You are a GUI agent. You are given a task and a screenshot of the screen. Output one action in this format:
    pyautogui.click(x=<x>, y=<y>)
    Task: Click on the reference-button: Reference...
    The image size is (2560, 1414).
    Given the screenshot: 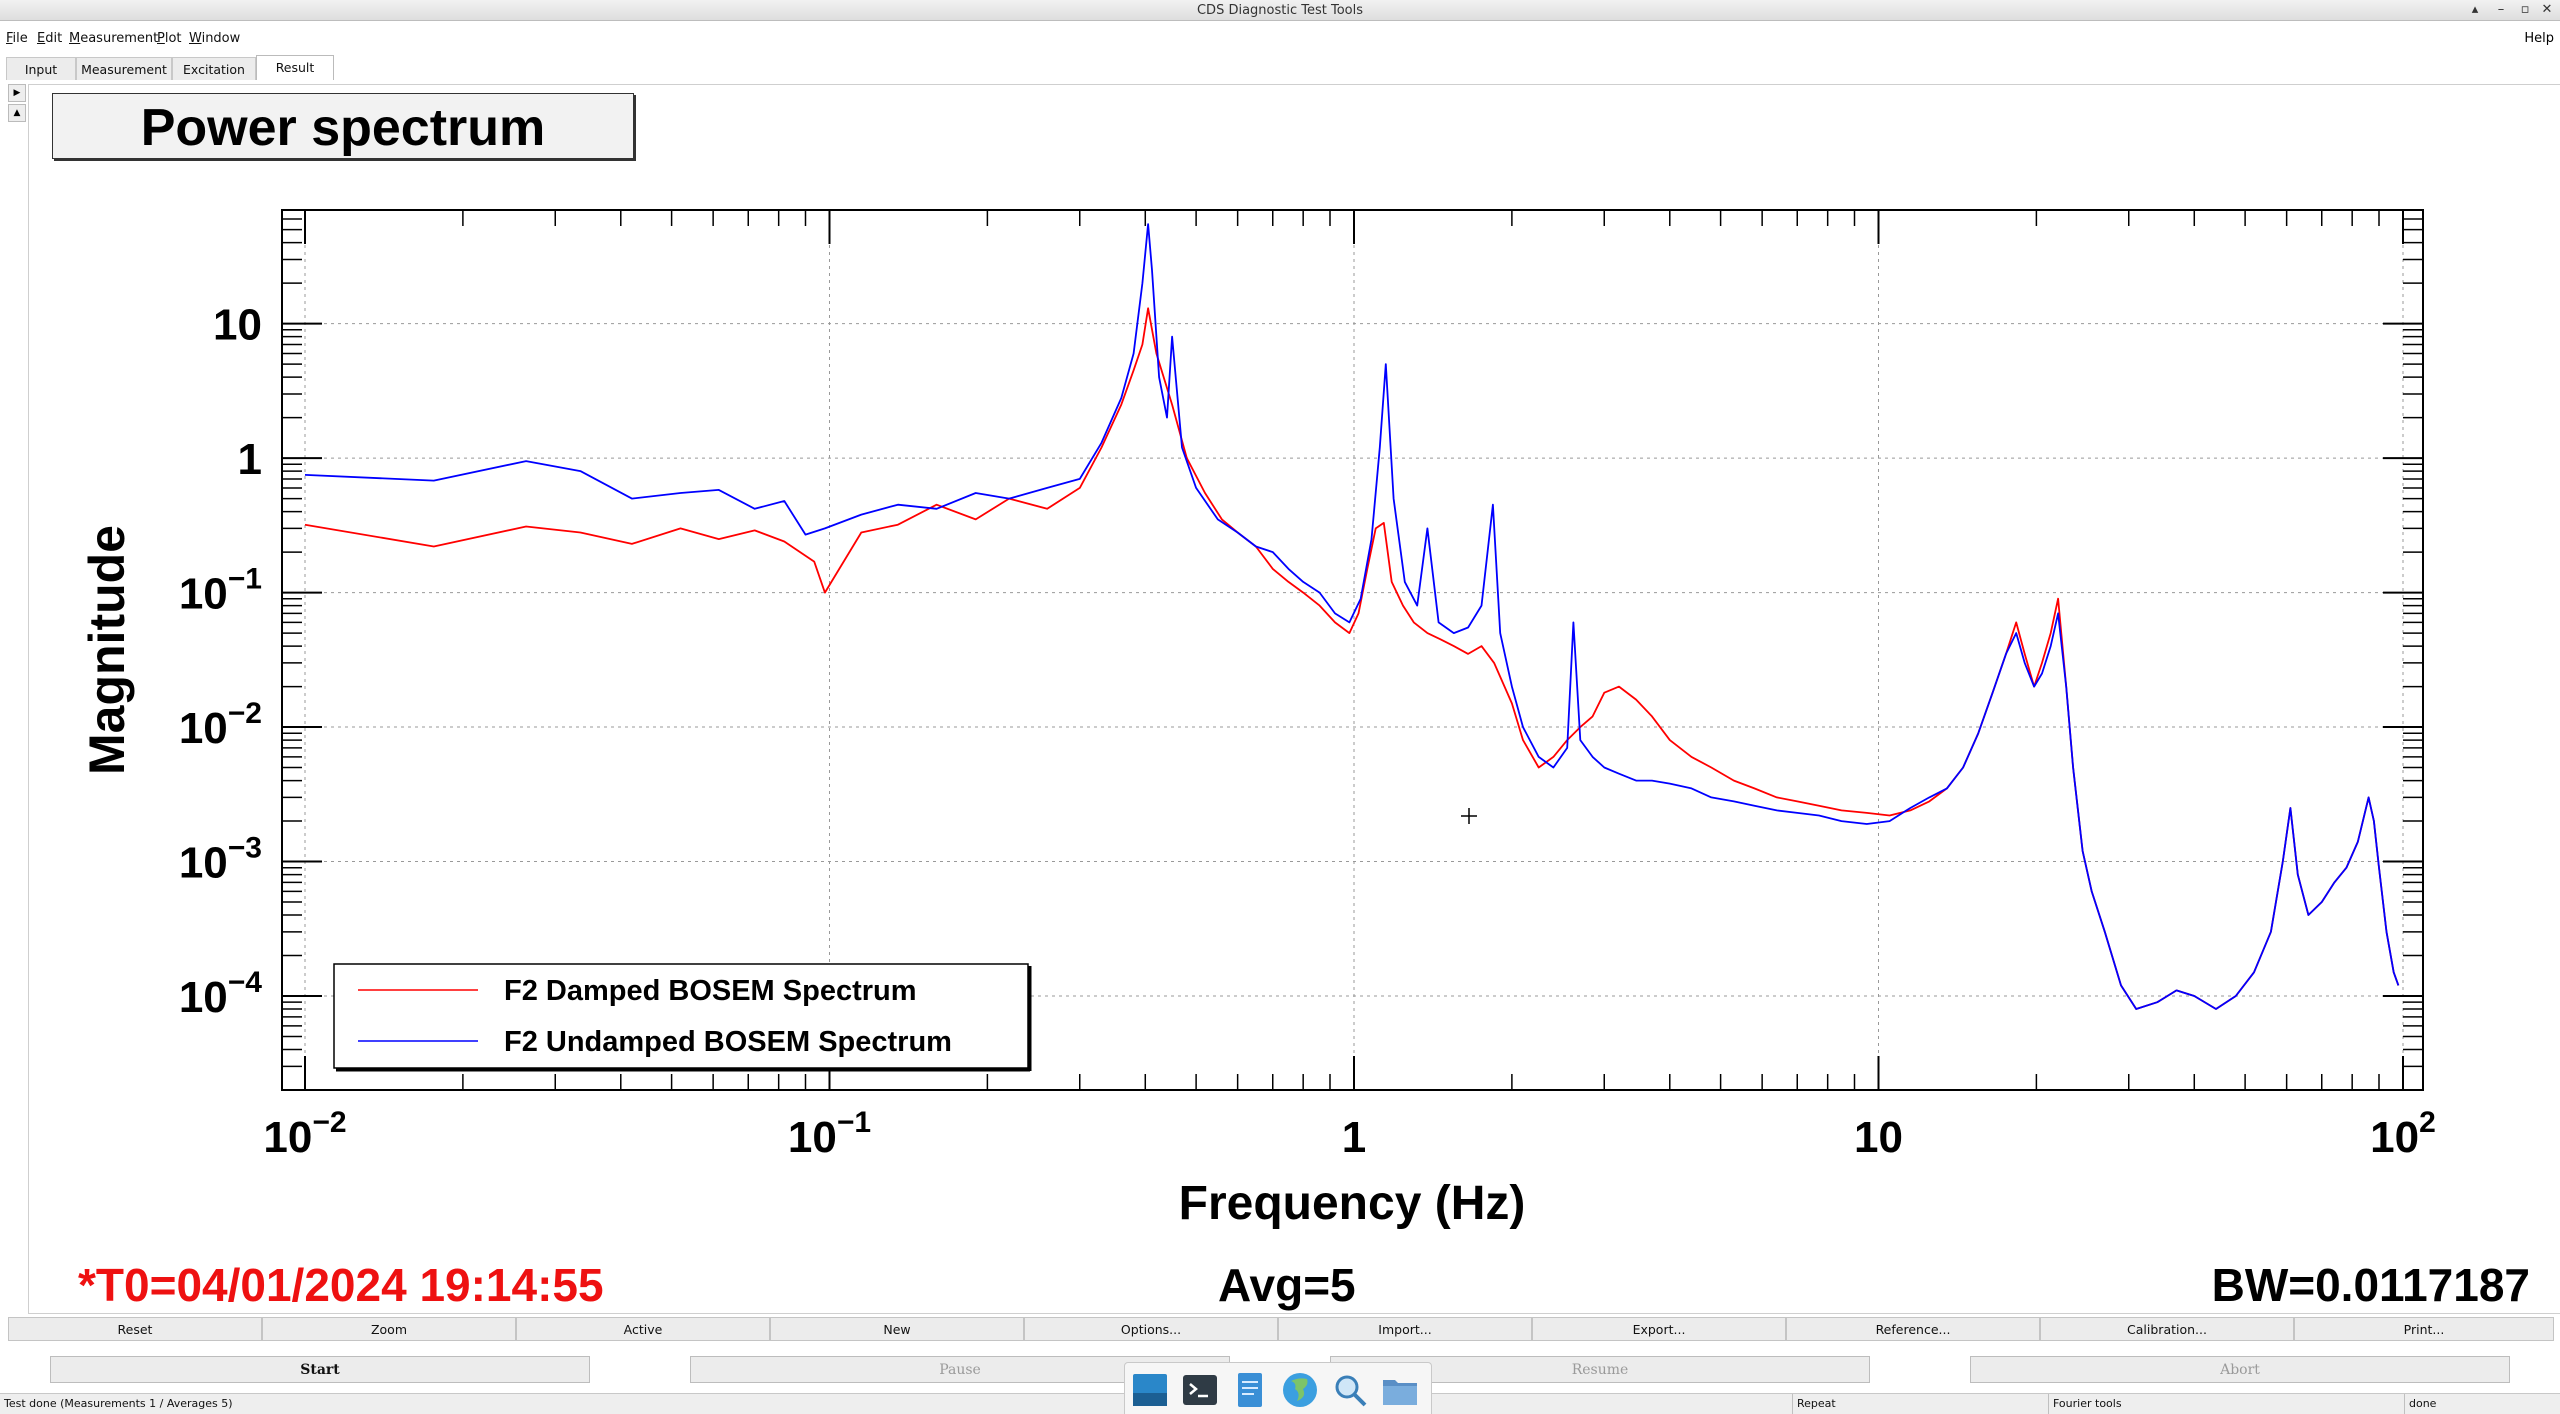 What is the action you would take?
    pyautogui.click(x=1913, y=1329)
    